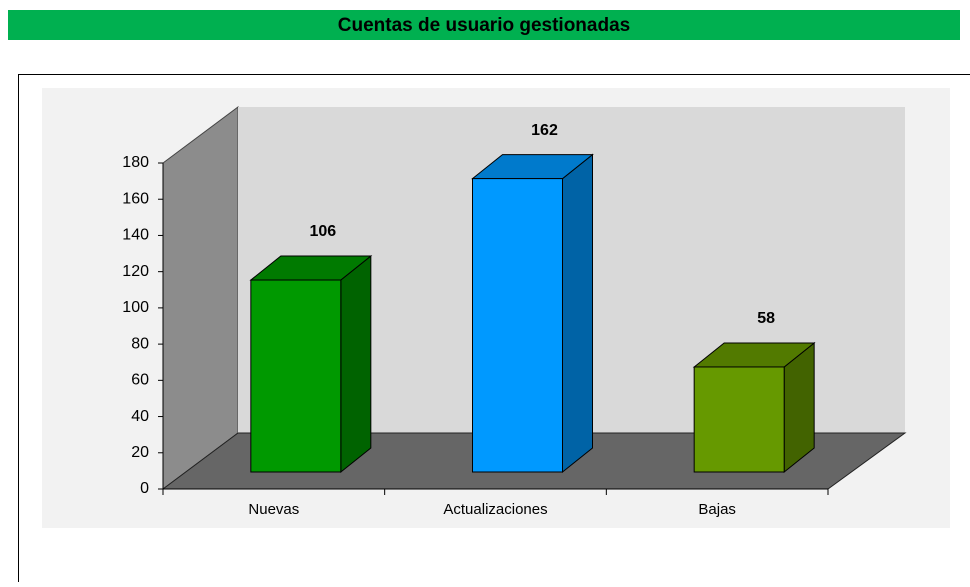 The height and width of the screenshot is (587, 970). What do you see at coordinates (135, 307) in the screenshot?
I see `y-tick-label: 100` at bounding box center [135, 307].